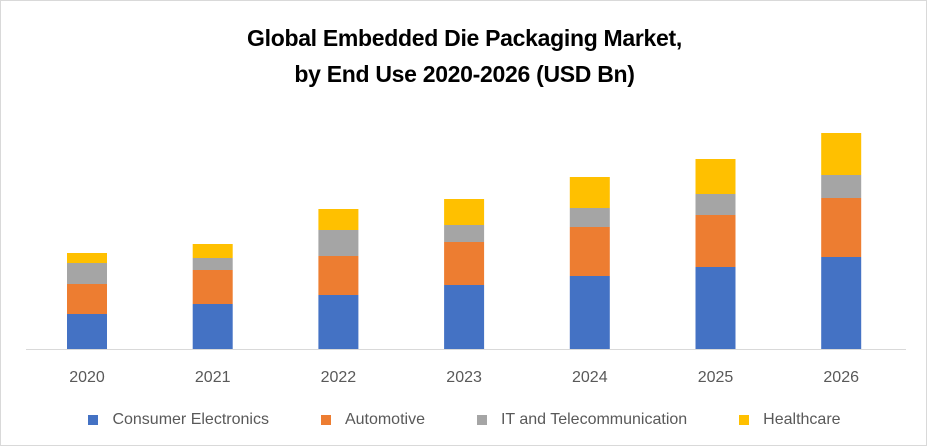 The width and height of the screenshot is (927, 446). I want to click on bar-consumer-electronics-2022, so click(338, 322).